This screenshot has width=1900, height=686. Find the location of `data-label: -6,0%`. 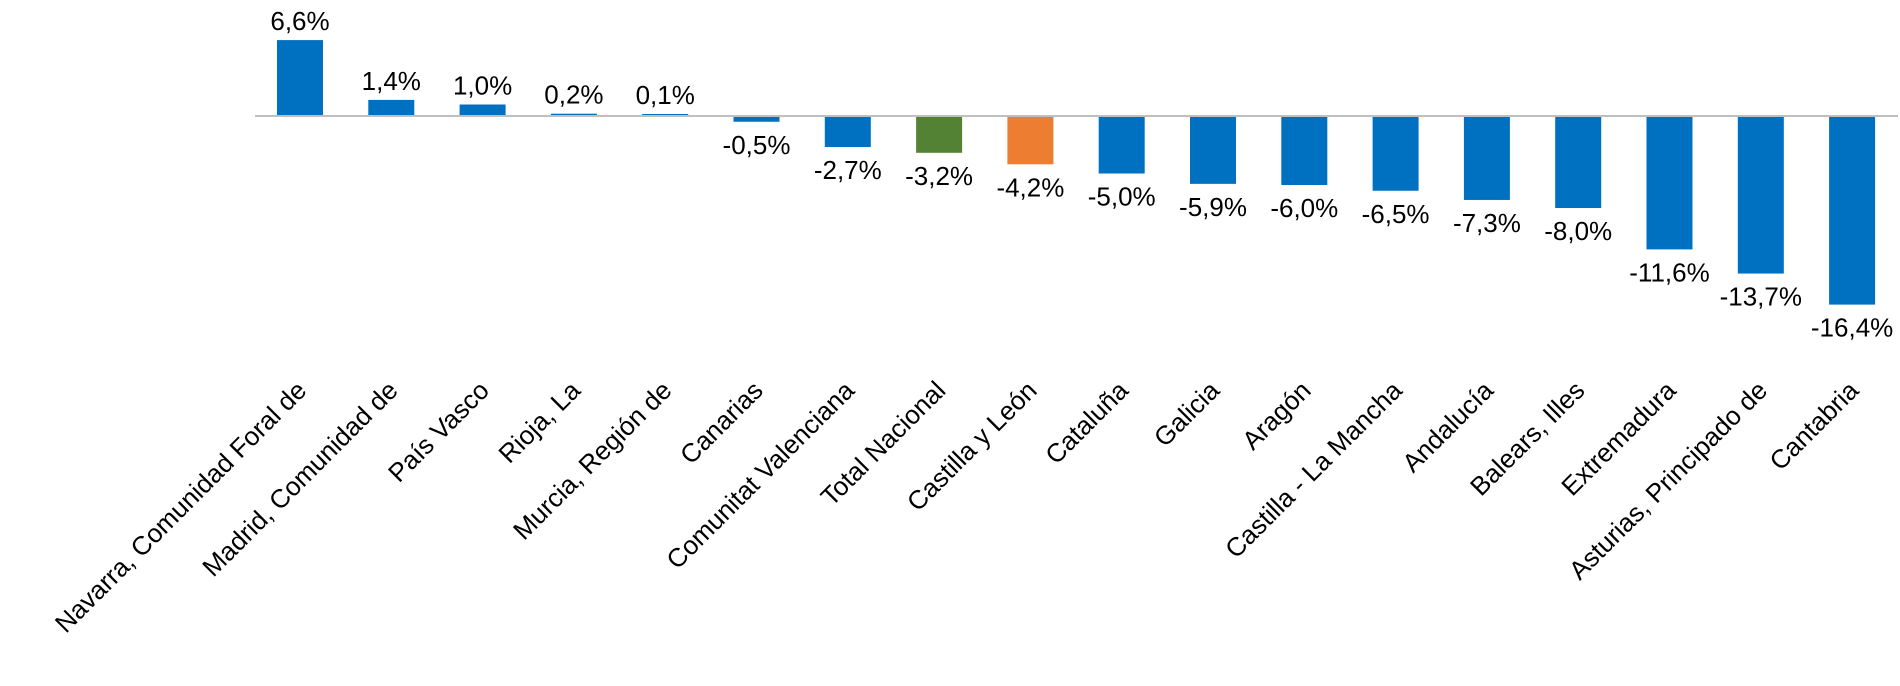

data-label: -6,0% is located at coordinates (1304, 208).